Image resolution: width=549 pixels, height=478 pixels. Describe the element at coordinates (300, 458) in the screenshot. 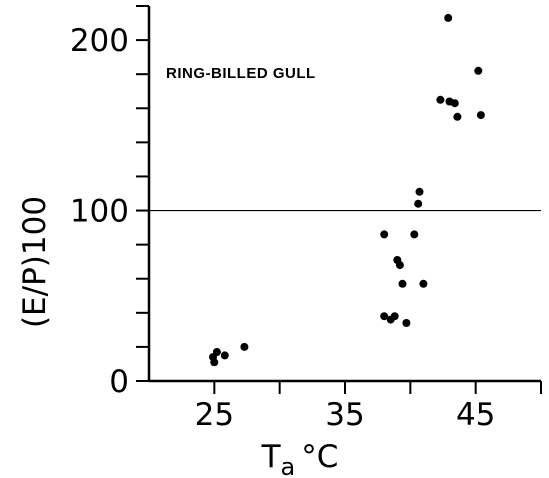

I see `x-axis-title: Ta °C` at that location.